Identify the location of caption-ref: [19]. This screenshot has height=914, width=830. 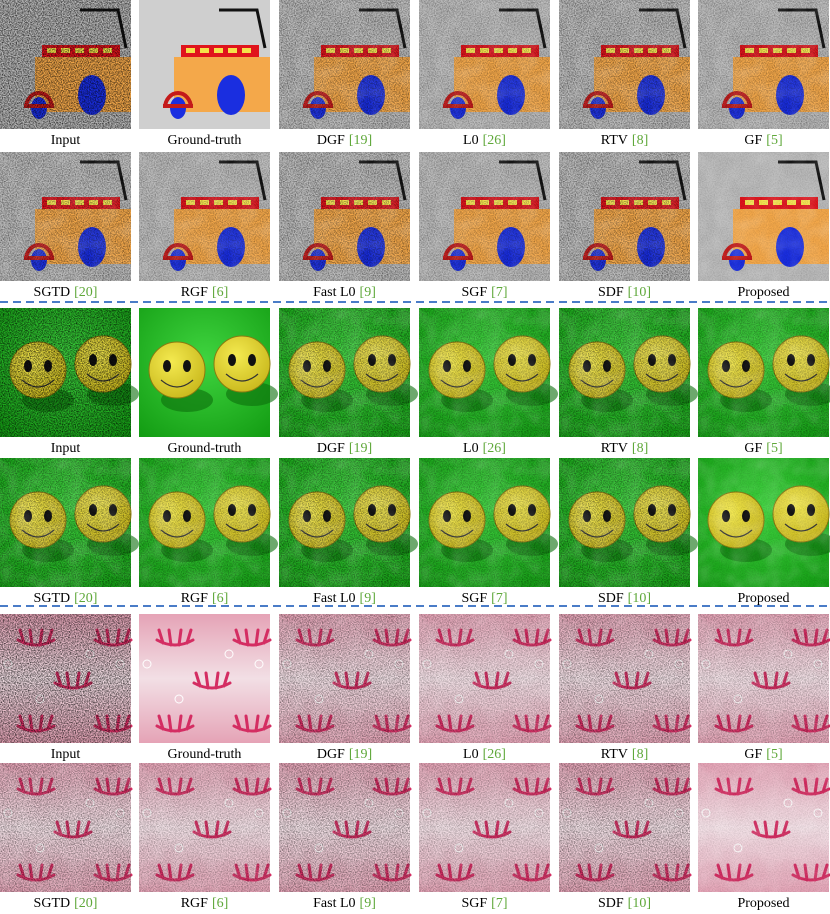
(360, 754).